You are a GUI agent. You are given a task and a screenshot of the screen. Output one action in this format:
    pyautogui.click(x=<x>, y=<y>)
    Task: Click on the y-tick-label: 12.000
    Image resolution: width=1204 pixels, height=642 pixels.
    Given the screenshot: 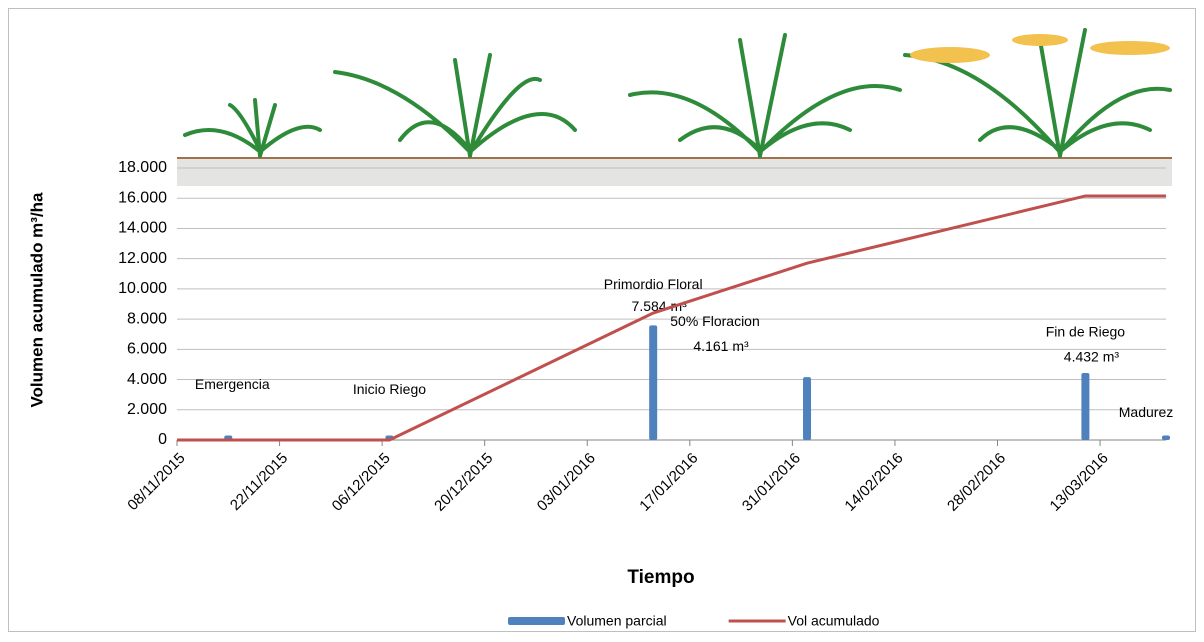 What is the action you would take?
    pyautogui.click(x=142, y=258)
    